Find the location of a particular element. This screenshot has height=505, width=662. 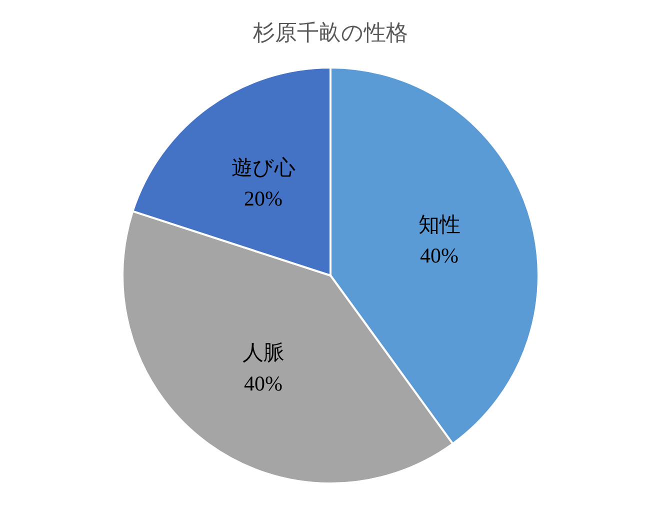

data-label: 20% is located at coordinates (263, 198).